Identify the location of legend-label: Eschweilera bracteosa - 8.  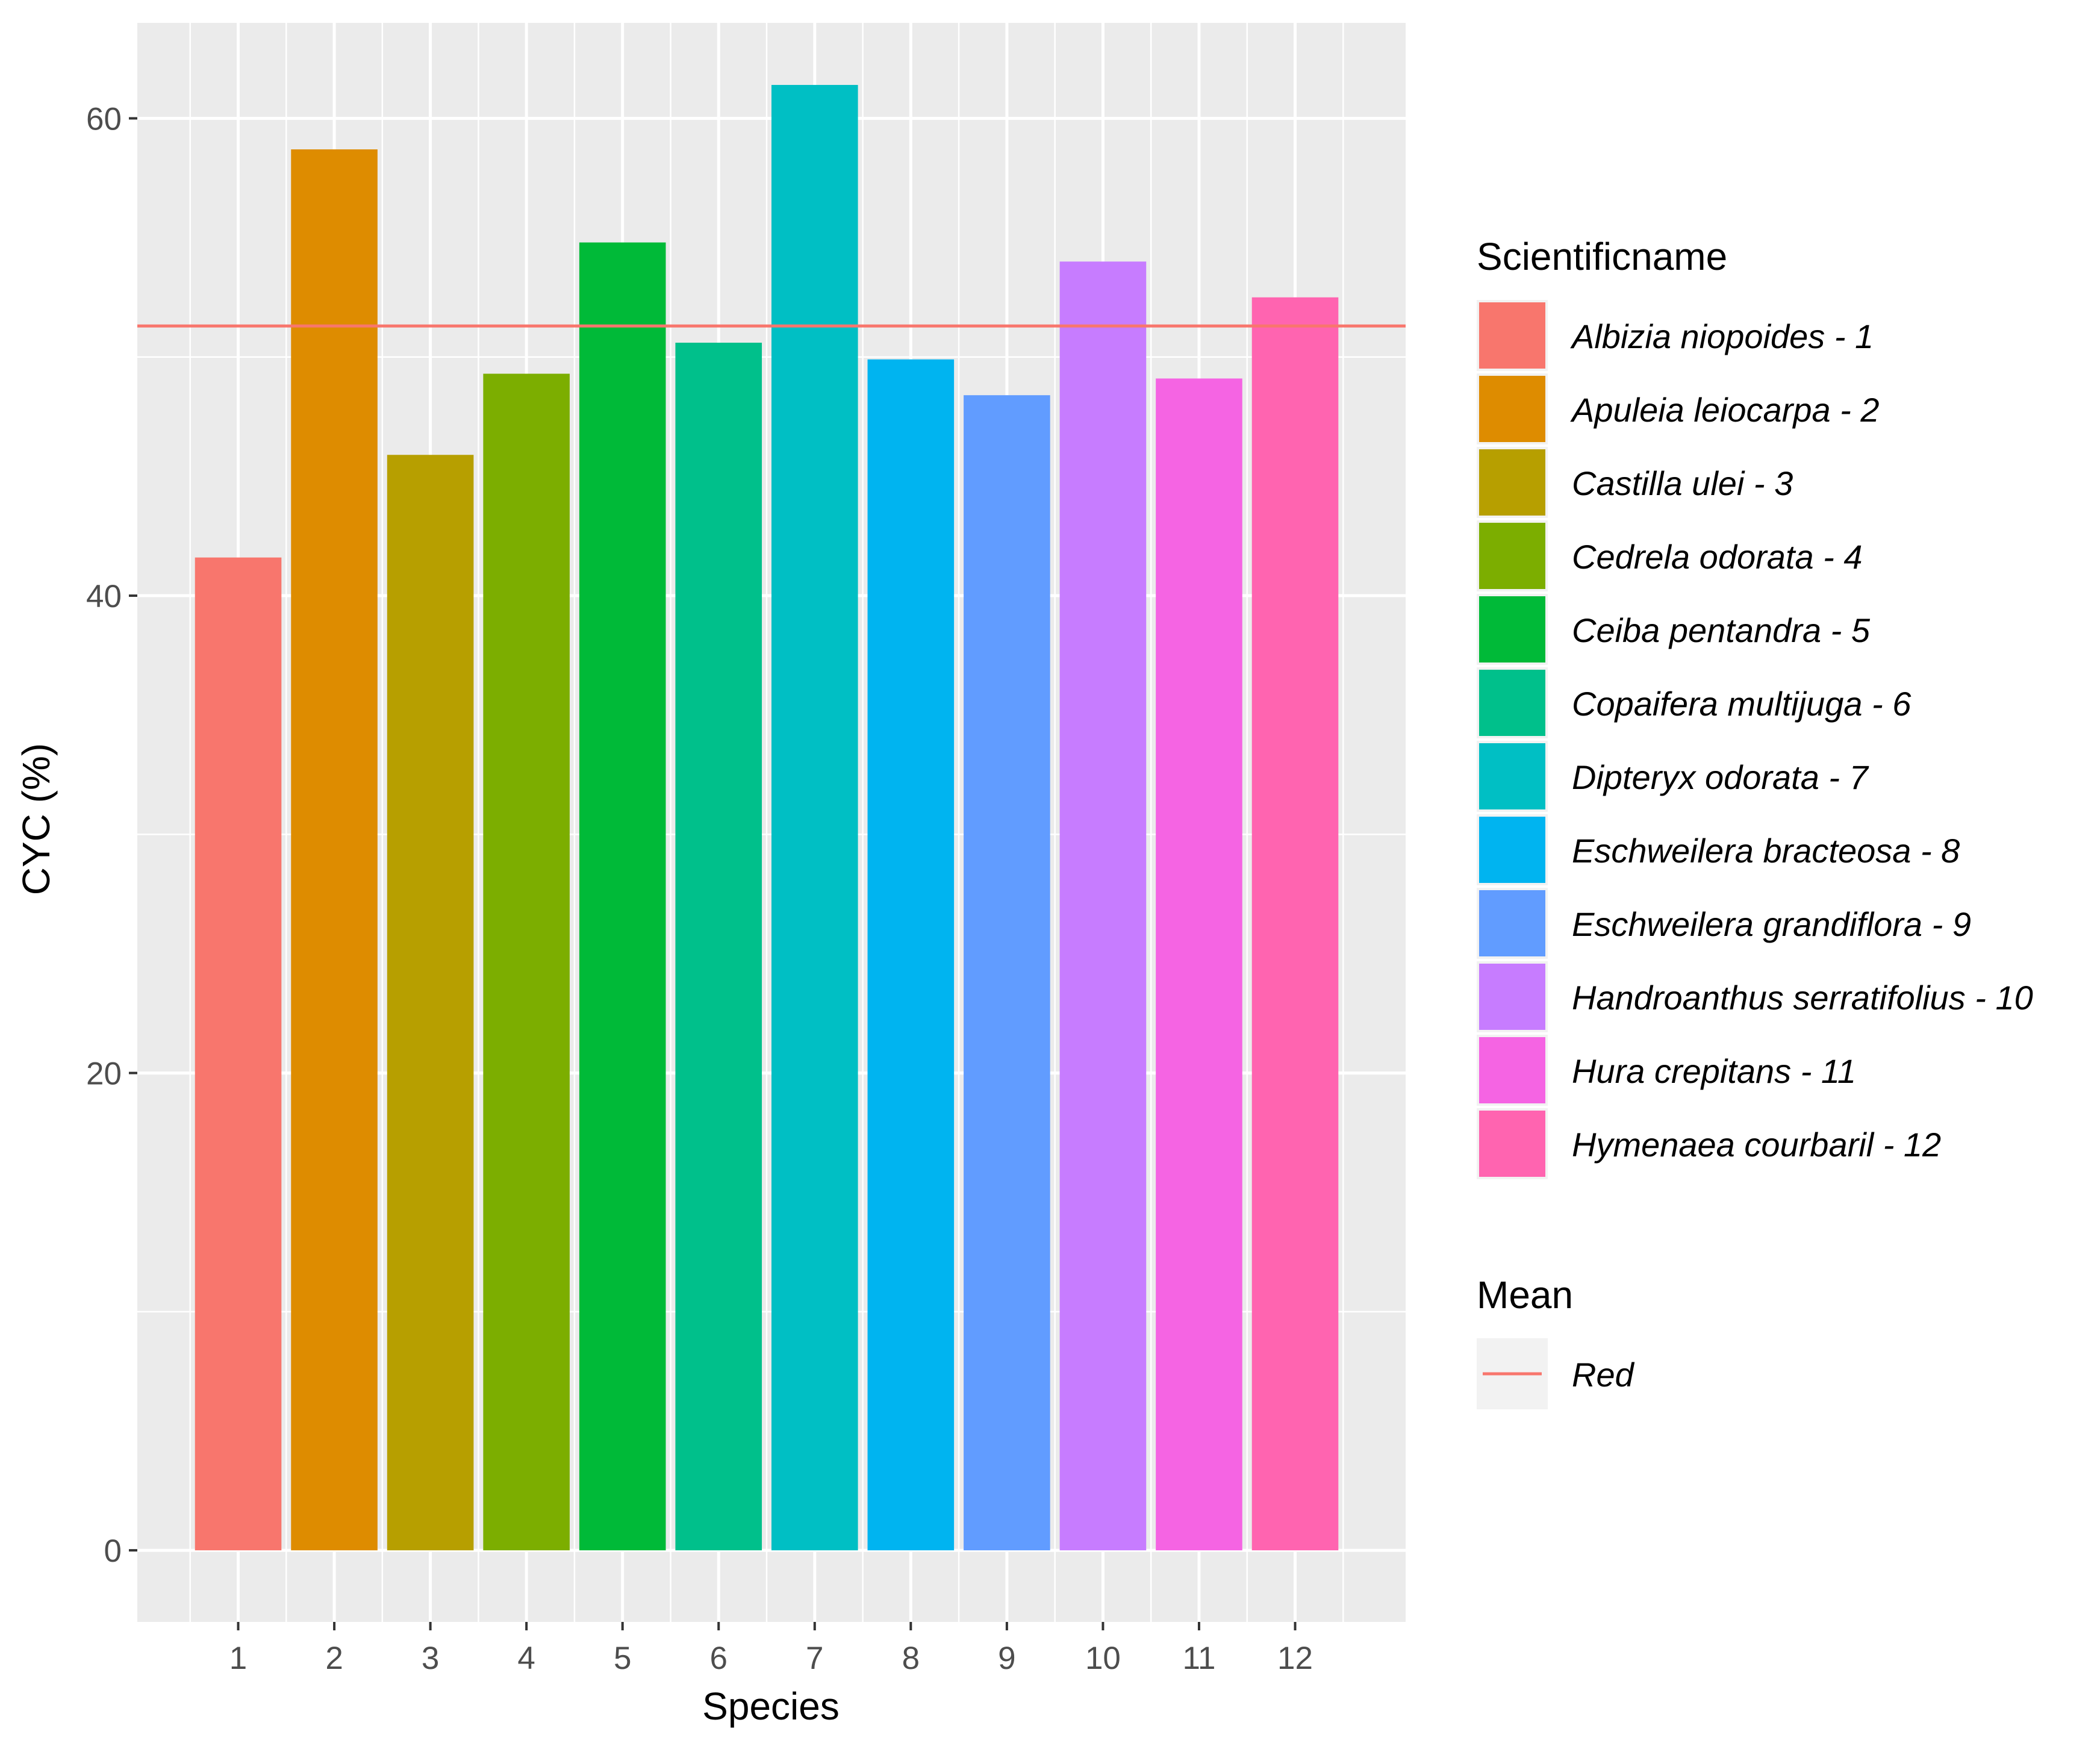
(1766, 851).